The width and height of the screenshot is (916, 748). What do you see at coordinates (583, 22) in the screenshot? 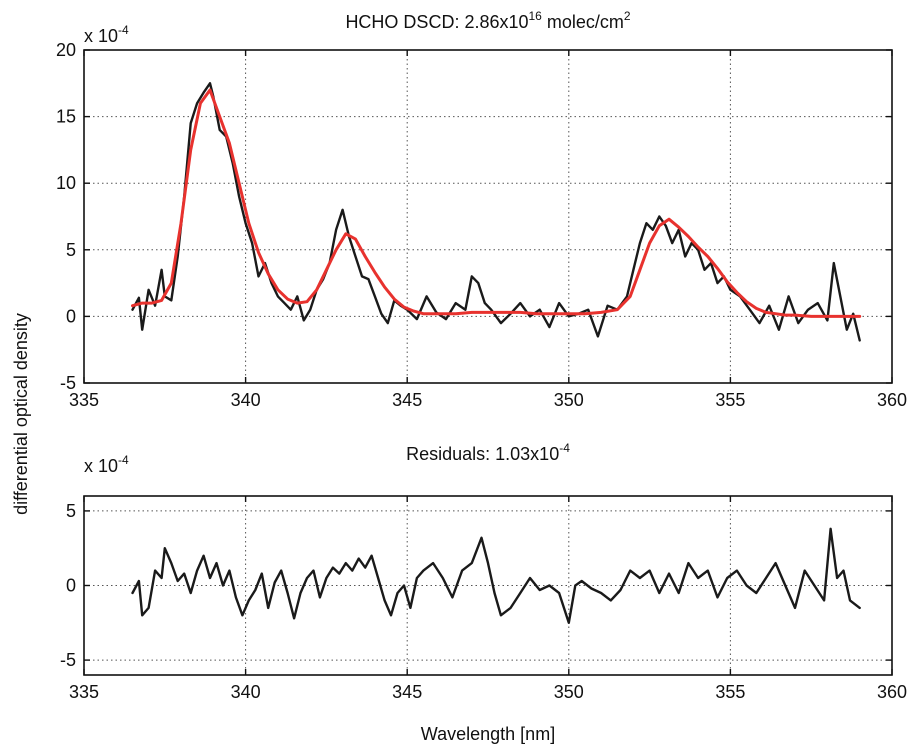
I see `title-unit: molec/cm` at bounding box center [583, 22].